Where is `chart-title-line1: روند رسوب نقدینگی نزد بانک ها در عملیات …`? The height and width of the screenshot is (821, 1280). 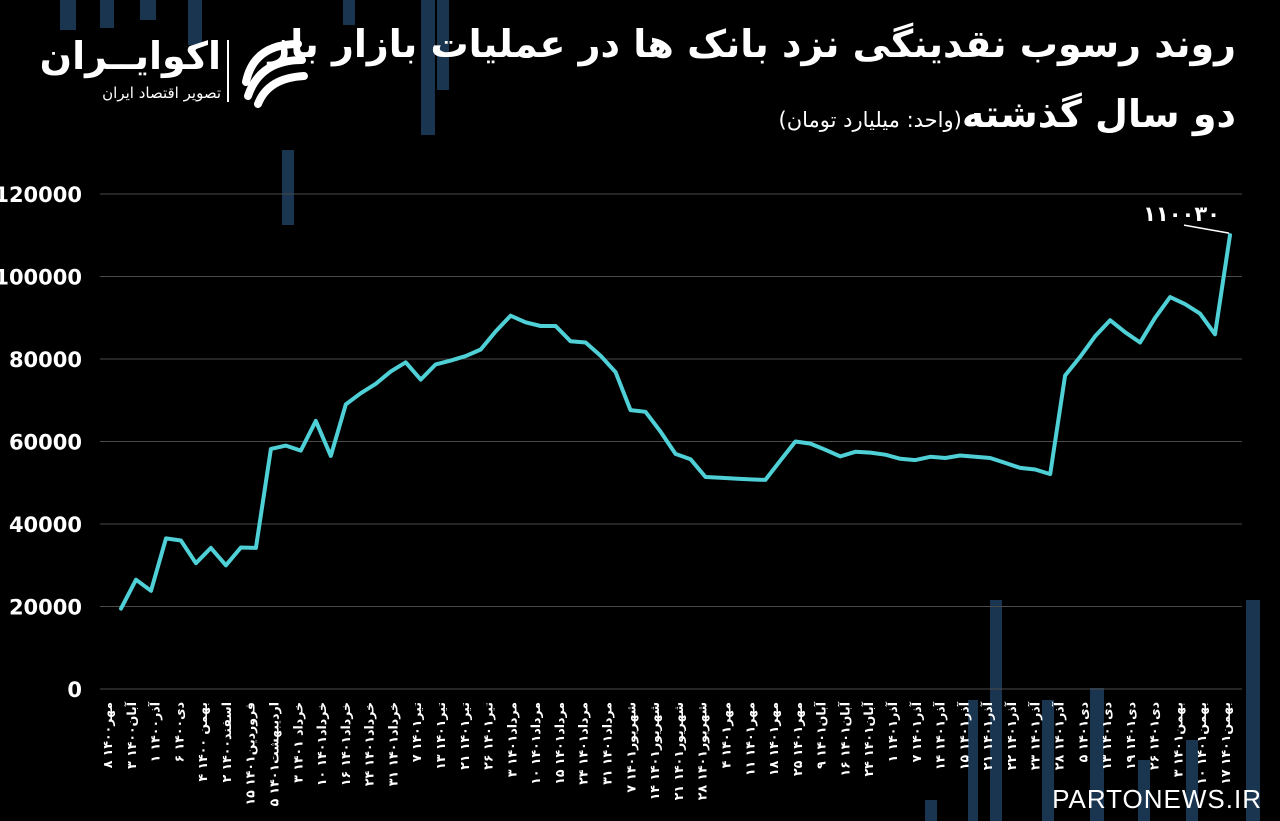 chart-title-line1: روند رسوب نقدینگی نزد بانک ها در عملیات … is located at coordinates (752, 44).